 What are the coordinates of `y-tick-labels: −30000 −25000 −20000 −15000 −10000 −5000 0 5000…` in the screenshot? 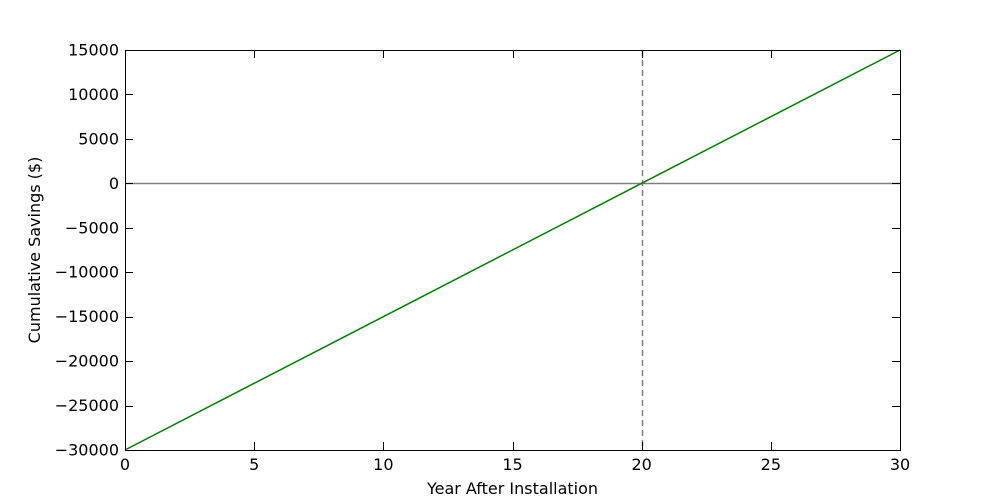 It's located at (87, 250).